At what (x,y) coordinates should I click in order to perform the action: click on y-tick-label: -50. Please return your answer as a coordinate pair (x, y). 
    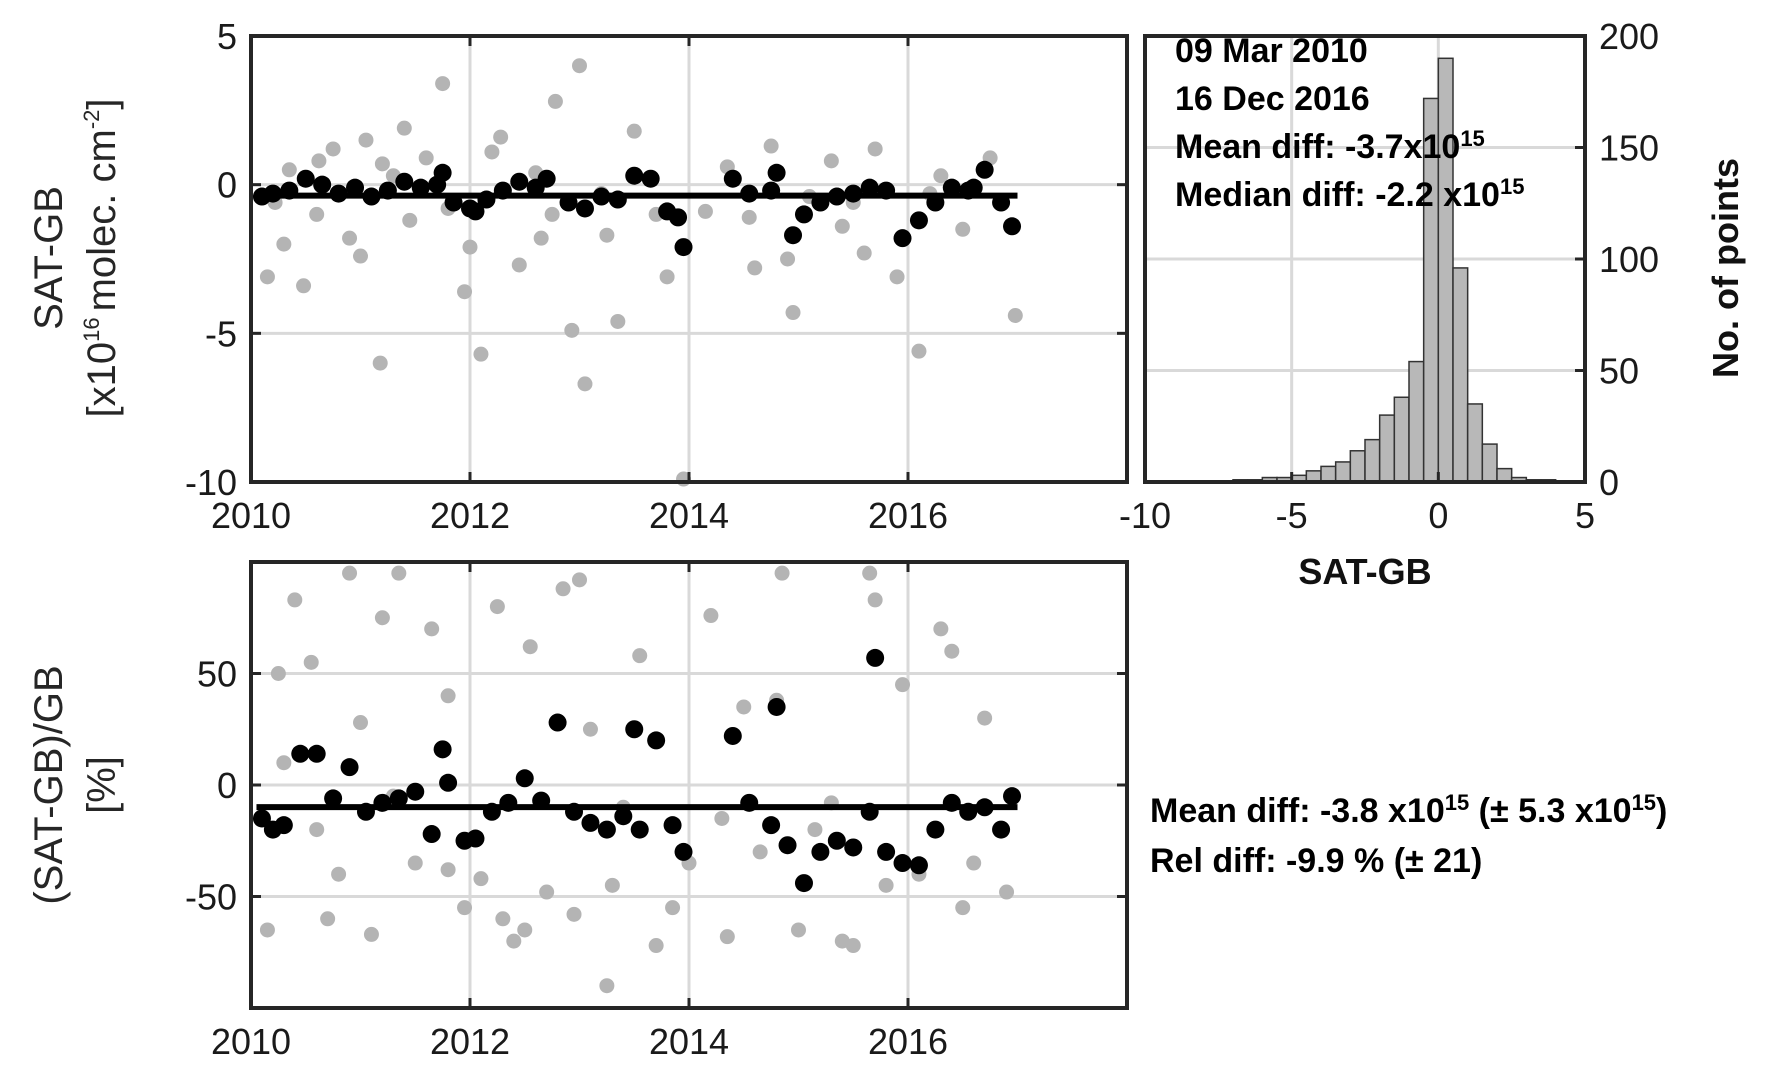
    Looking at the image, I should click on (211, 897).